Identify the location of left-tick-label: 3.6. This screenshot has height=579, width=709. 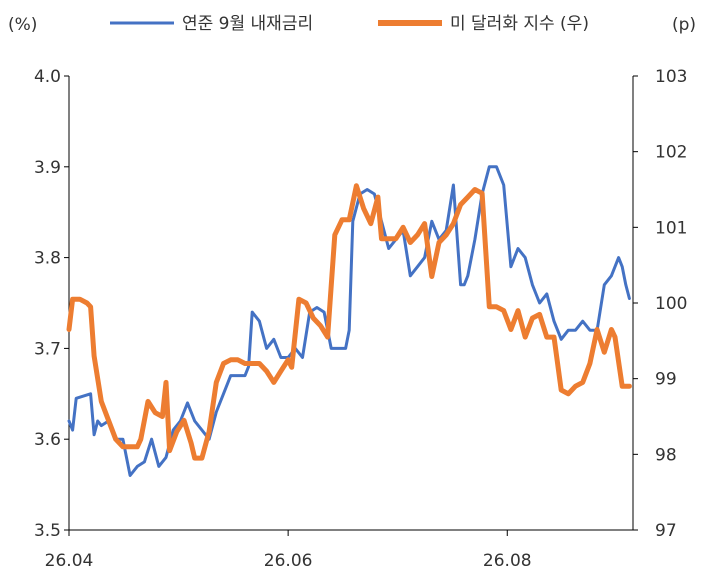
(47, 440).